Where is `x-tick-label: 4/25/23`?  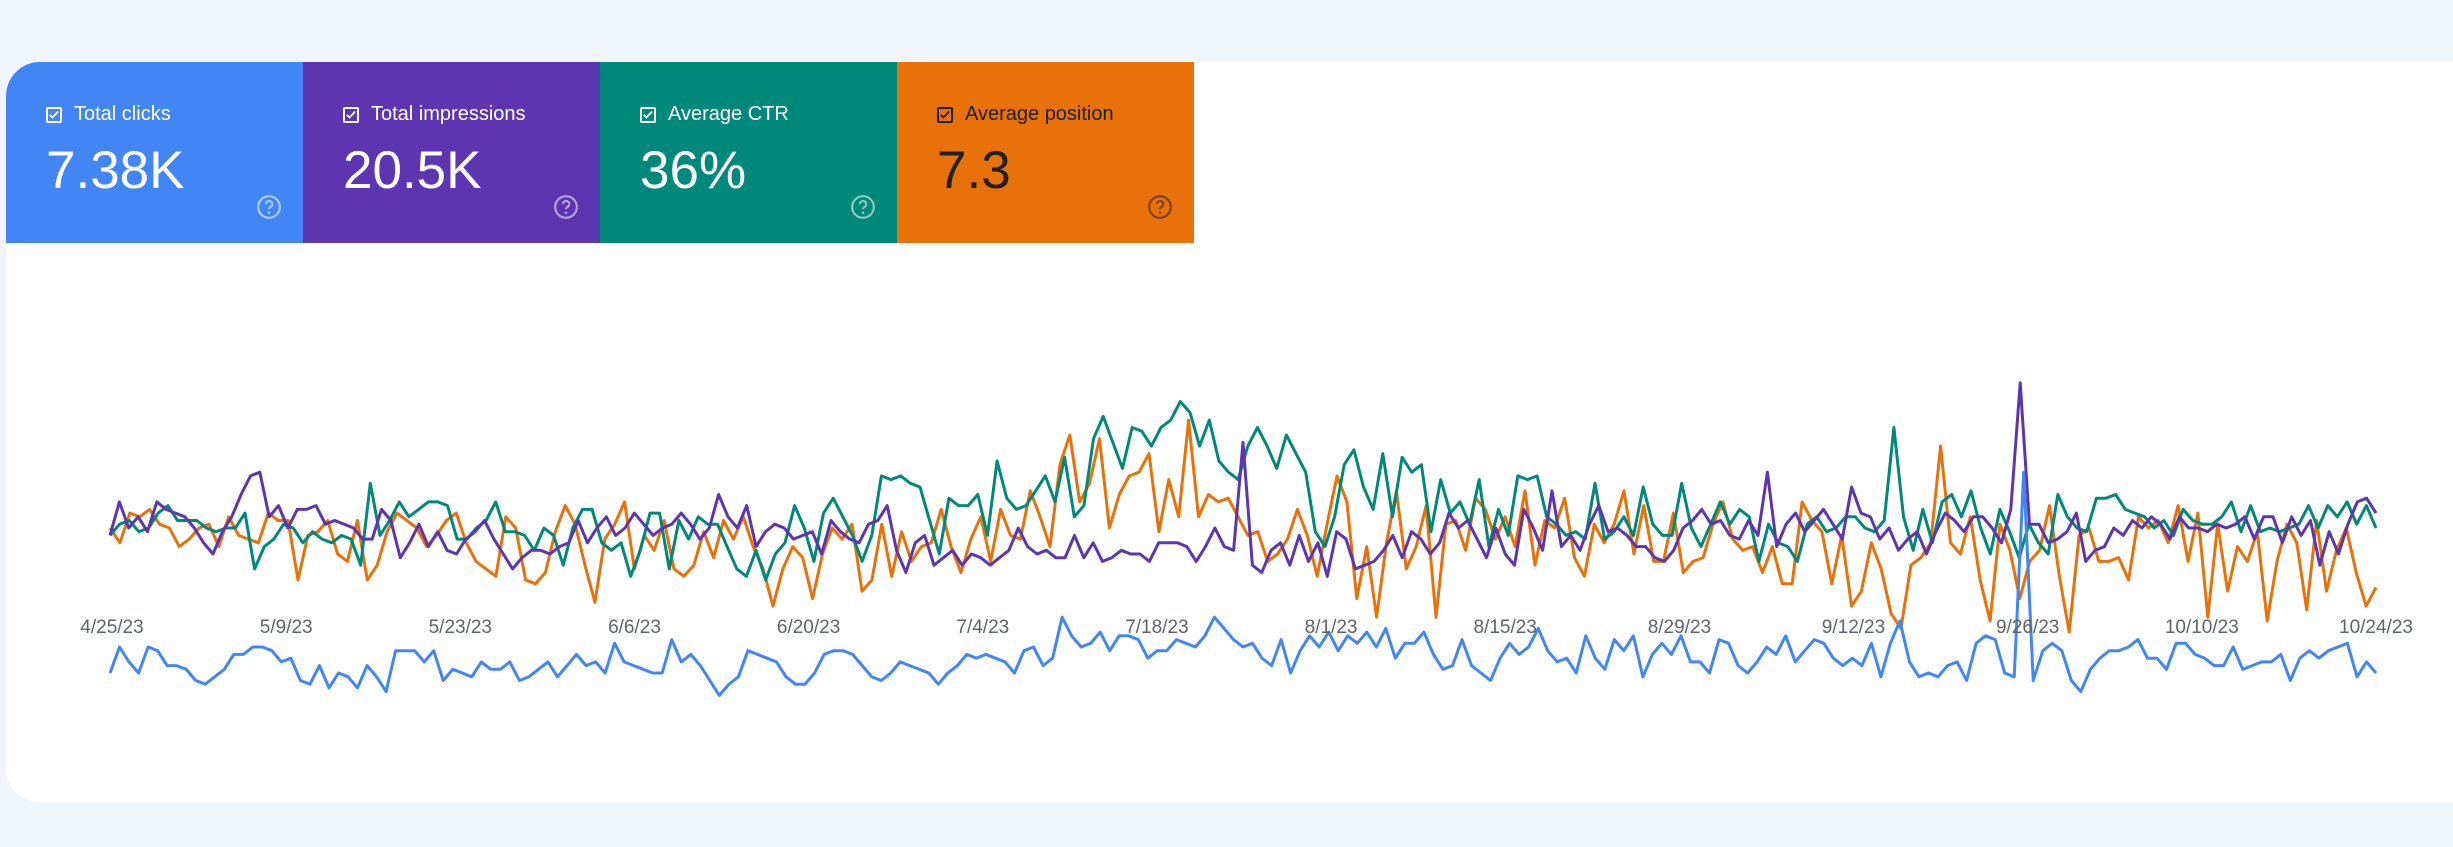
x-tick-label: 4/25/23 is located at coordinates (111, 627).